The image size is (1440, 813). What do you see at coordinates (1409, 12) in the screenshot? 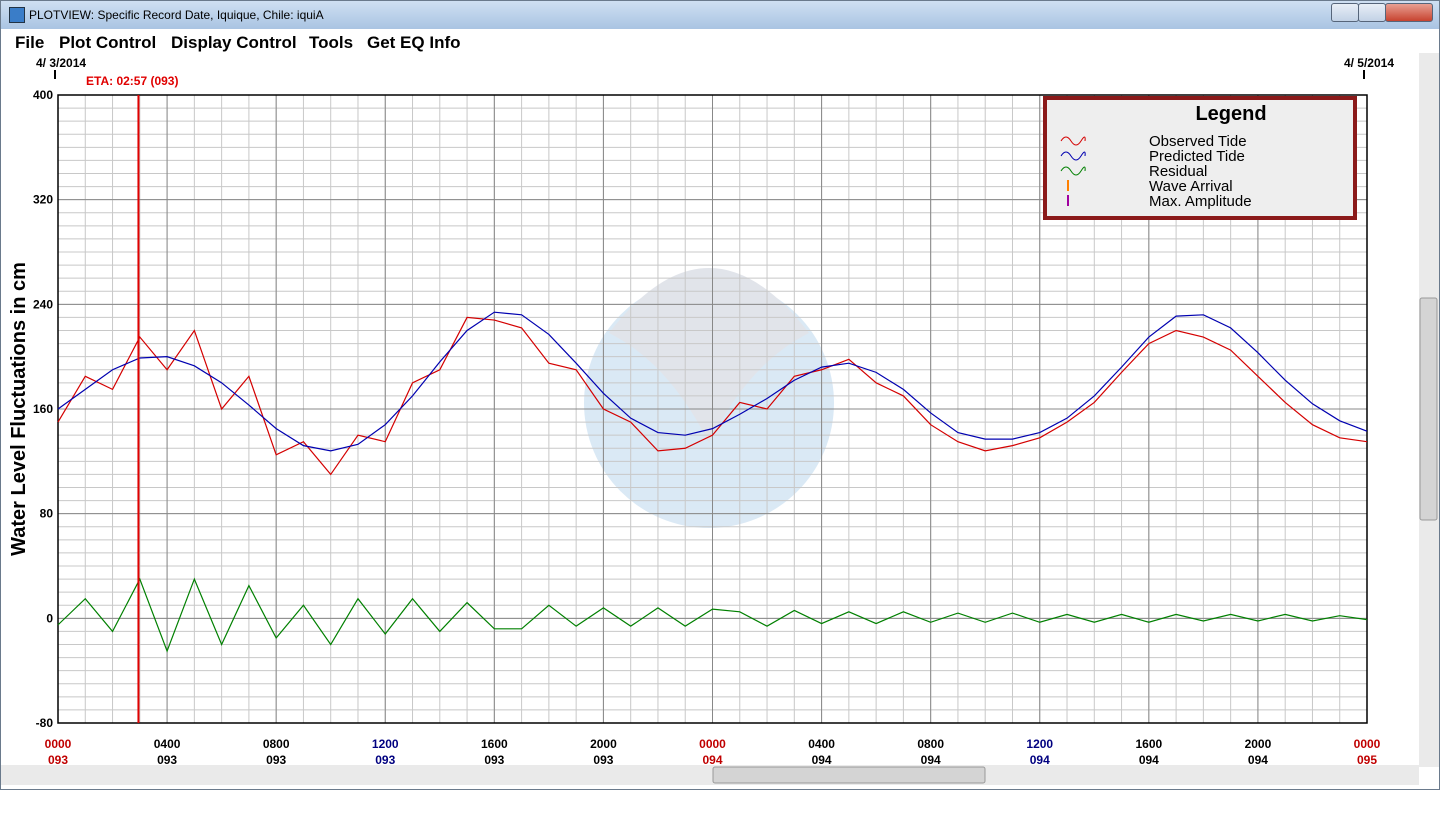
I see `close-button` at bounding box center [1409, 12].